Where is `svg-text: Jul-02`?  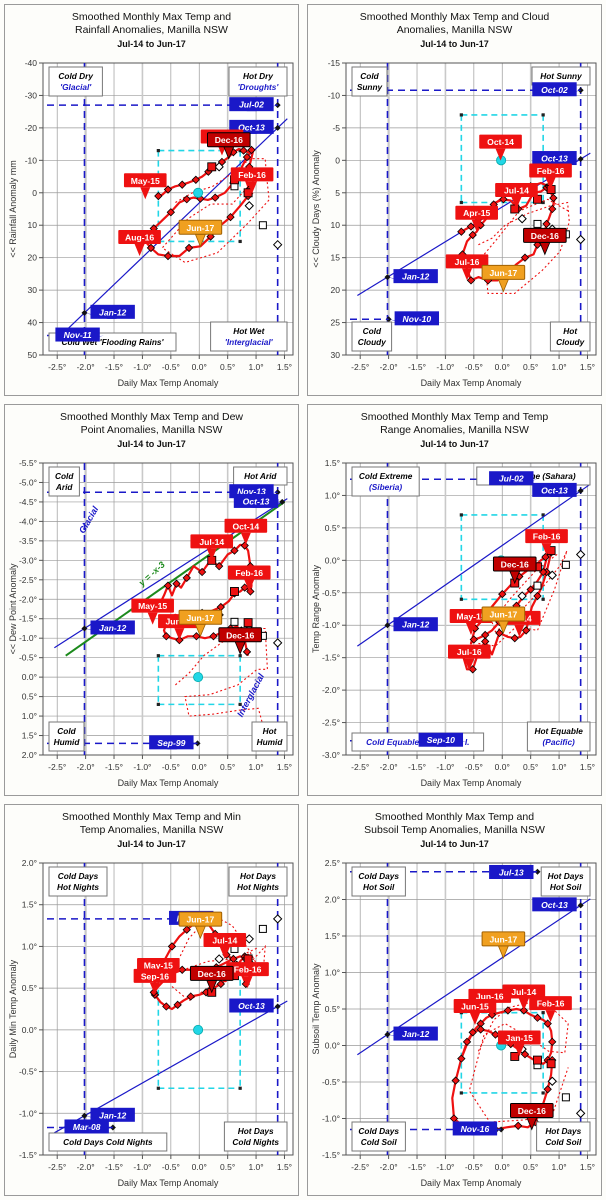
svg-text: Jul-02 is located at coordinates (511, 479).